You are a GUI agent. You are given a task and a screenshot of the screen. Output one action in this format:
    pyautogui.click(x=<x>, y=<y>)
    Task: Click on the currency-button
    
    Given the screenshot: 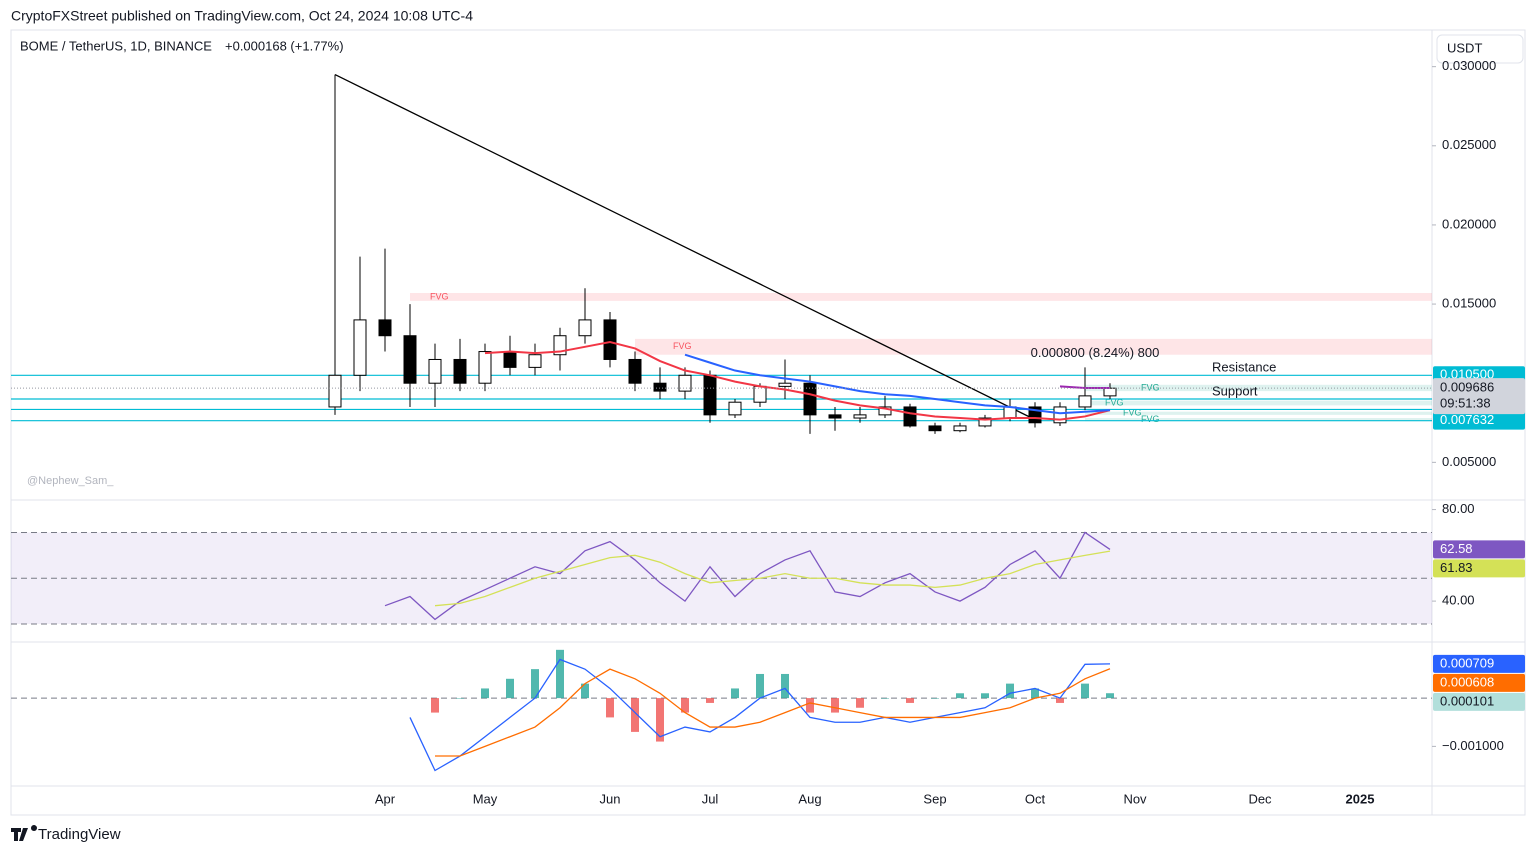 What is the action you would take?
    pyautogui.click(x=1480, y=49)
    